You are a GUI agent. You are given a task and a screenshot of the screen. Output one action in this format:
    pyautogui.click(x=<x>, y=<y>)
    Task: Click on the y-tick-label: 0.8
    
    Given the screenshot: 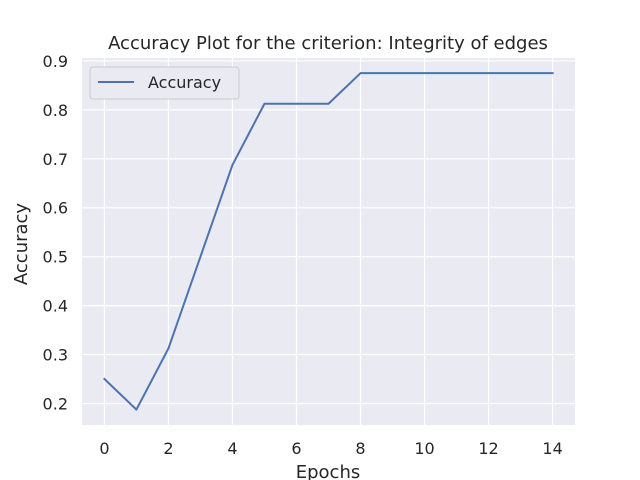 What is the action you would take?
    pyautogui.click(x=55, y=110)
    